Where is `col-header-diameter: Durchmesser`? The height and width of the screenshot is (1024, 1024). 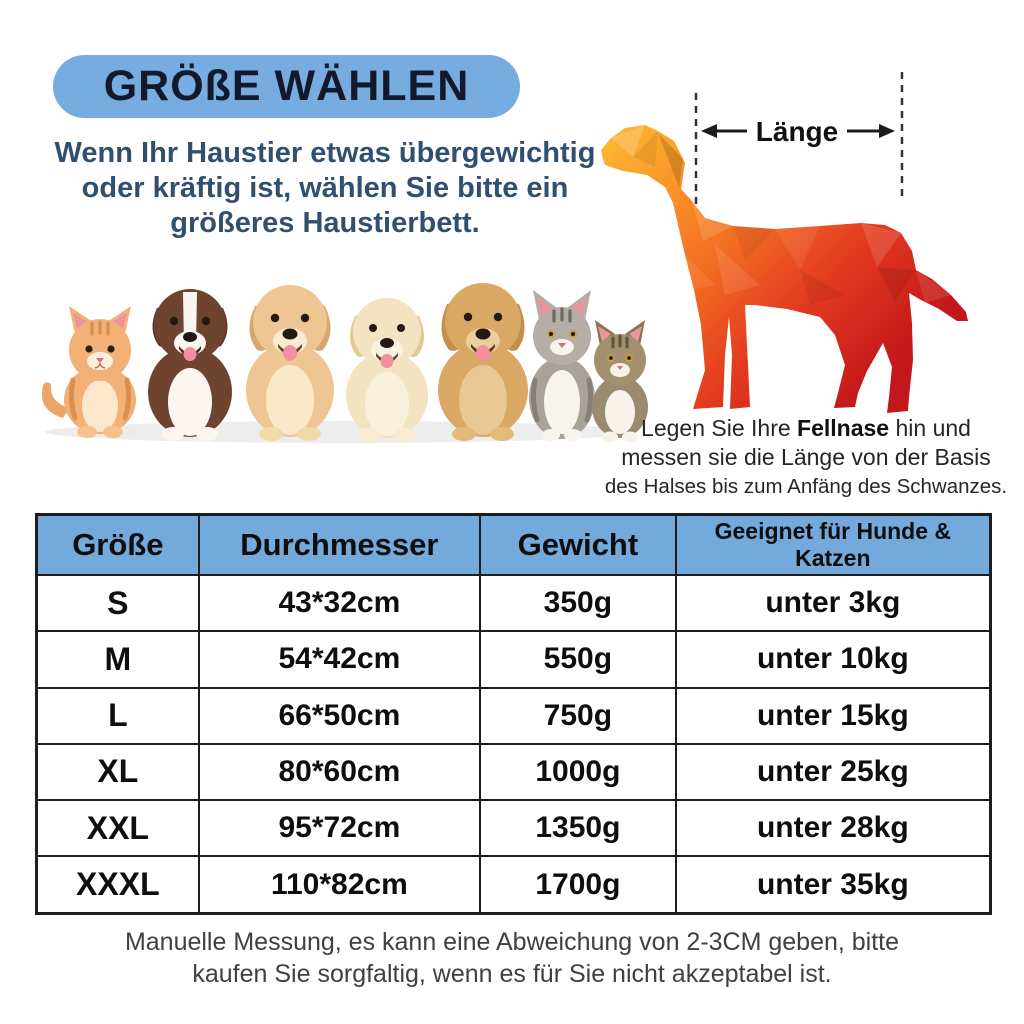 col-header-diameter: Durchmesser is located at coordinates (339, 544).